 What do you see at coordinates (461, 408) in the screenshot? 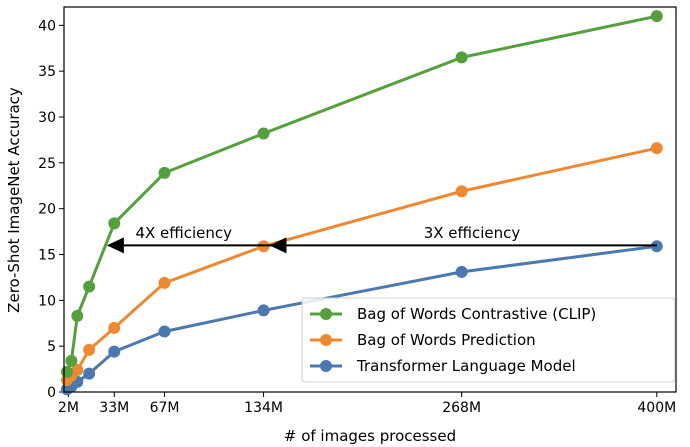
I see `x-tick-label: 268M` at bounding box center [461, 408].